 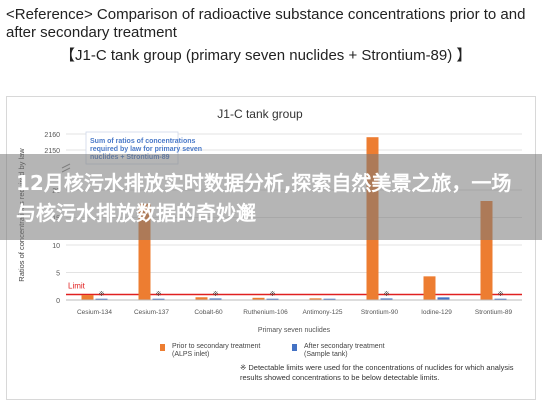 I want to click on limit-label: Limit, so click(x=77, y=286).